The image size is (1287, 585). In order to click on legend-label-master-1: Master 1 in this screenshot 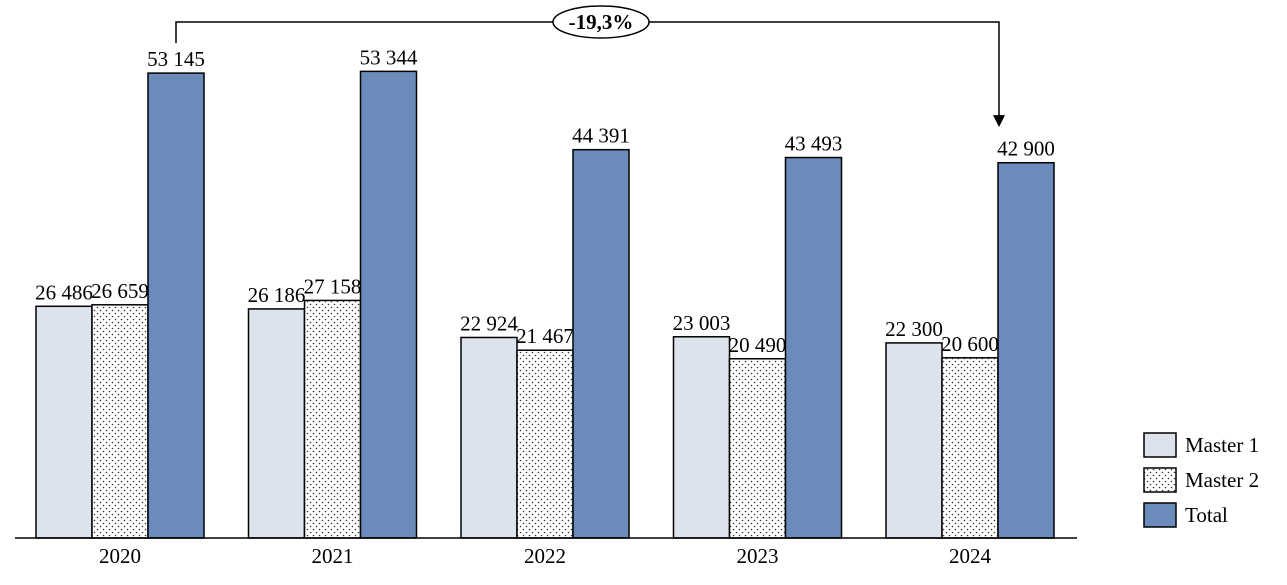, I will do `click(1222, 445)`.